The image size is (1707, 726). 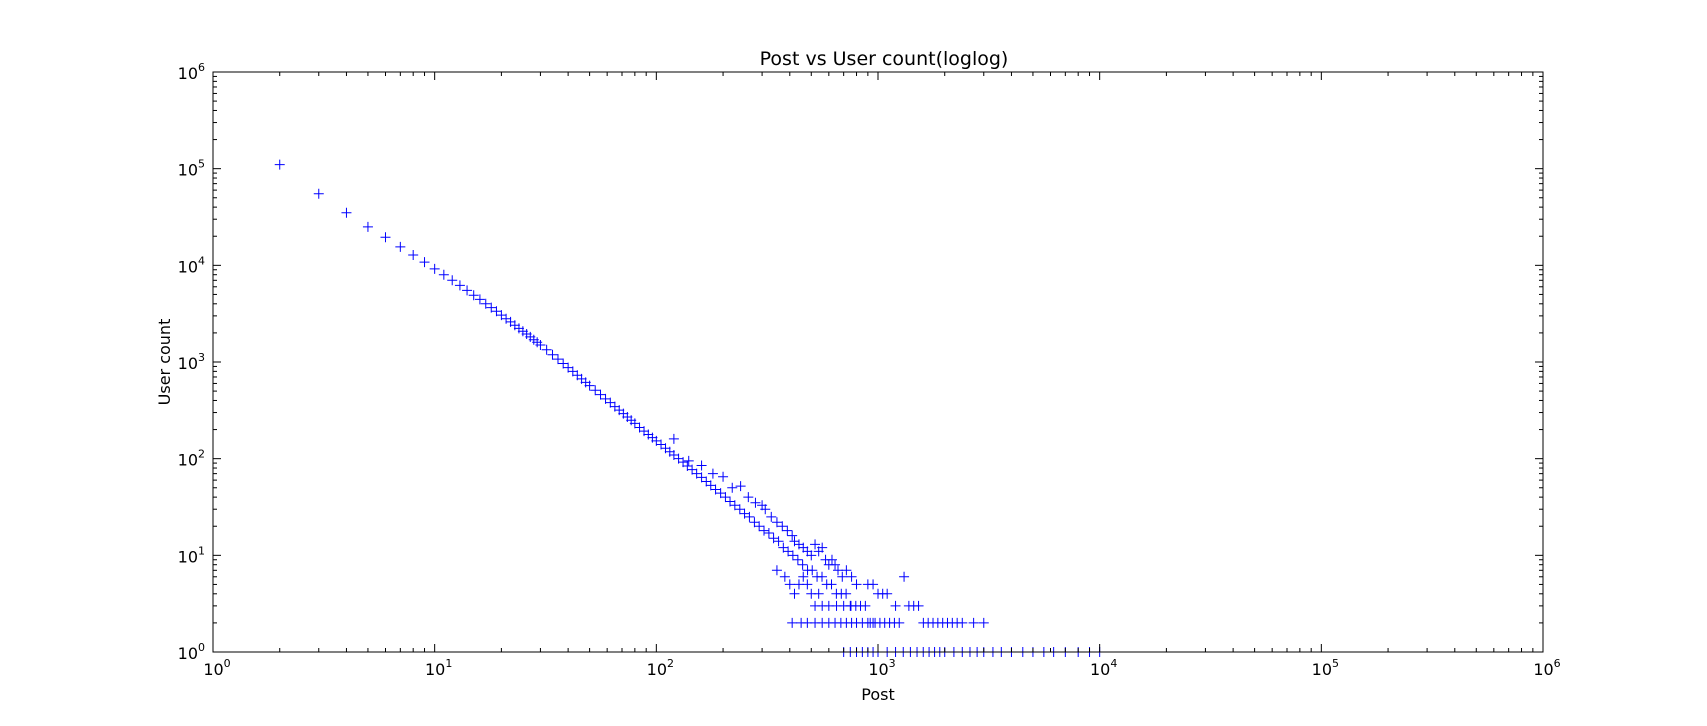 What do you see at coordinates (884, 59) in the screenshot?
I see `chart-title: Post vs User count(loglog)` at bounding box center [884, 59].